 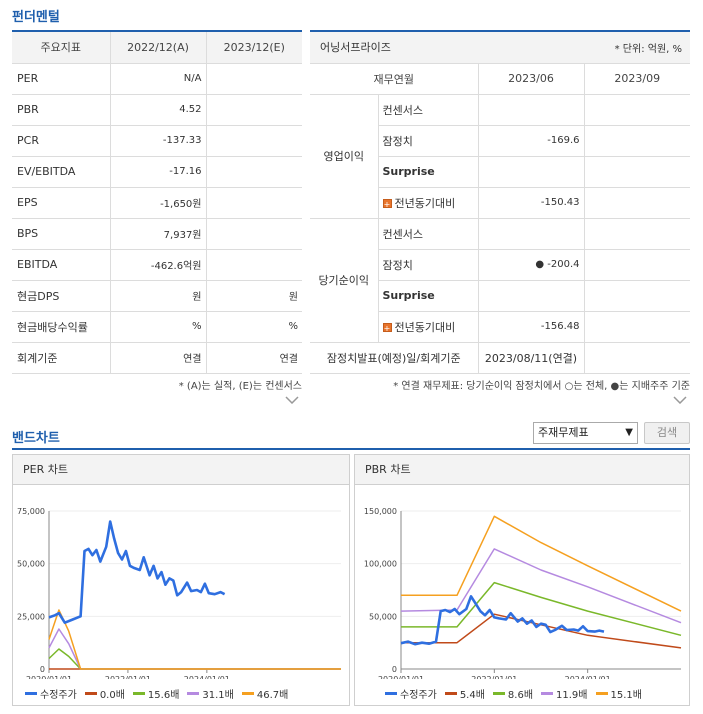 What do you see at coordinates (667, 433) in the screenshot?
I see `search-button: 검색` at bounding box center [667, 433].